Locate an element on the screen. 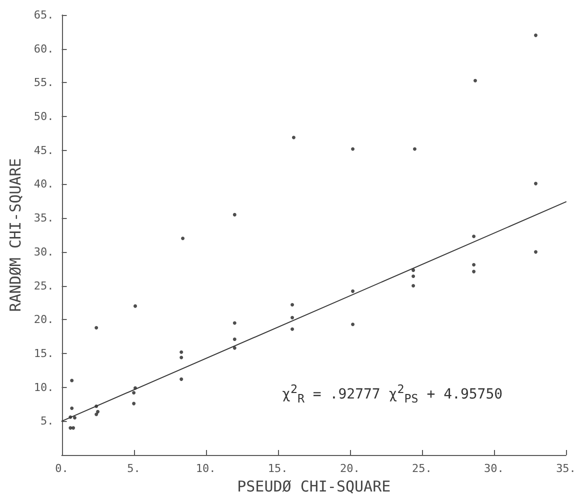 This screenshot has width=579, height=499. x-tick-label: 0. is located at coordinates (61, 468).